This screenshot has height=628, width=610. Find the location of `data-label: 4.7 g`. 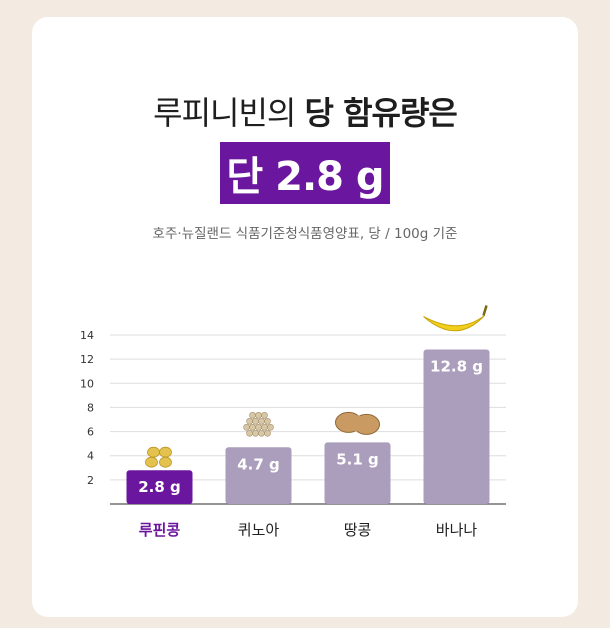

data-label: 4.7 g is located at coordinates (258, 464).